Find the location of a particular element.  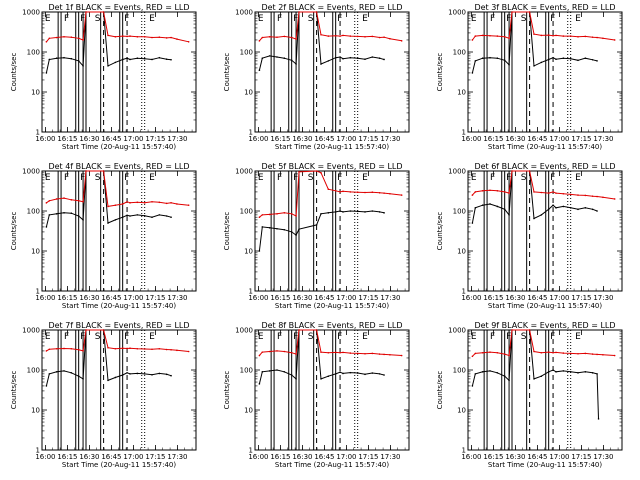

y-axis-title: Counts/sec is located at coordinates (440, 231).